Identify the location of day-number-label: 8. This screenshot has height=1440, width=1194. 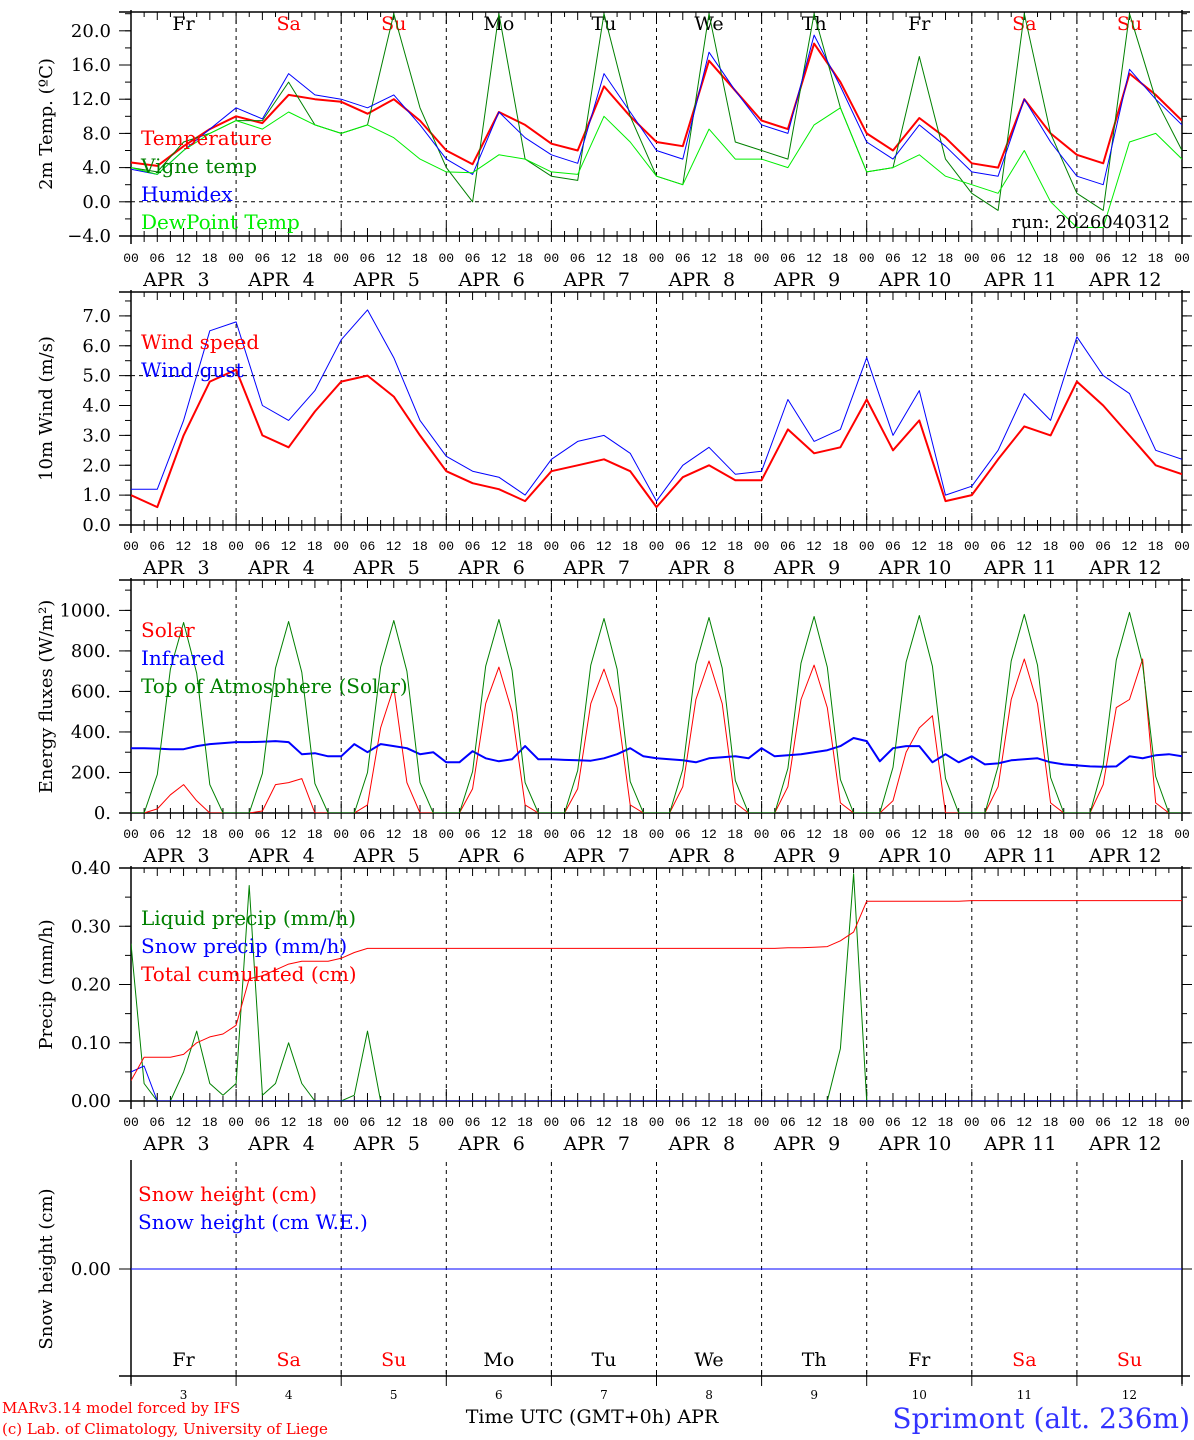
(709, 1395).